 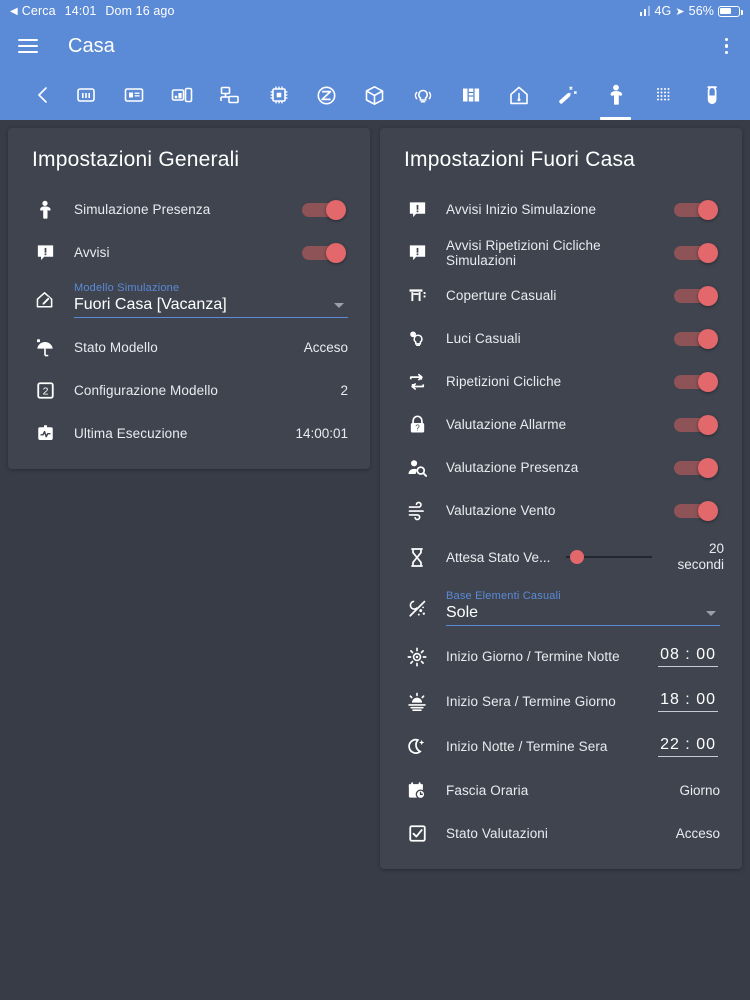 I want to click on house-thermometer-icon, so click(x=519, y=95).